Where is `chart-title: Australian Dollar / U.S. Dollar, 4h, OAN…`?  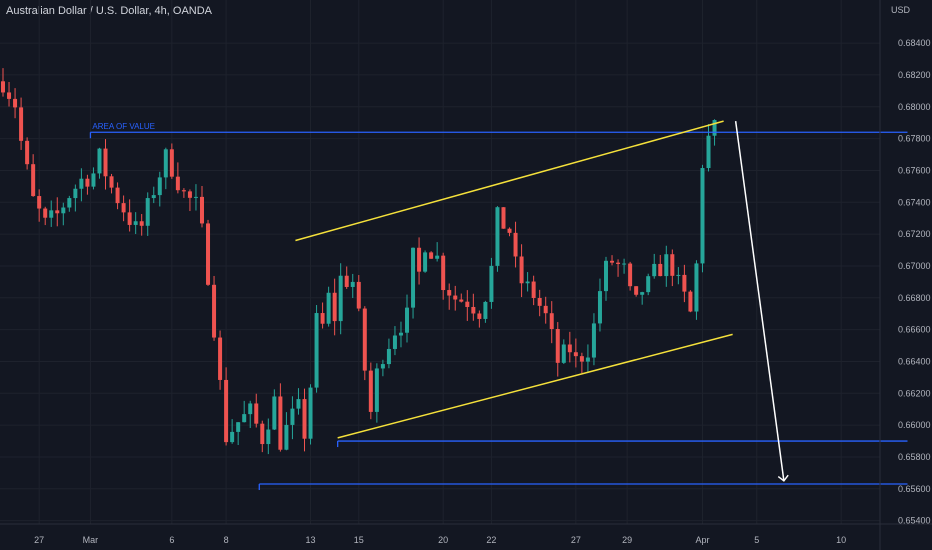
chart-title: Australian Dollar / U.S. Dollar, 4h, OAN… is located at coordinates (109, 11).